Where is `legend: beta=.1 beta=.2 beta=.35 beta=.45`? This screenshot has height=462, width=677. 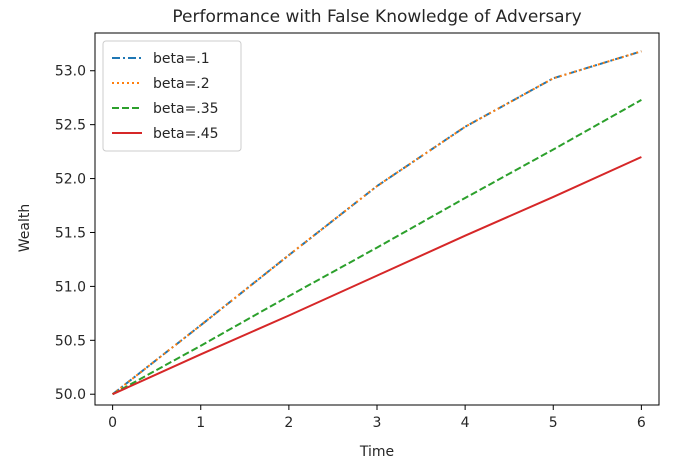 legend: beta=.1 beta=.2 beta=.35 beta=.45 is located at coordinates (172, 96).